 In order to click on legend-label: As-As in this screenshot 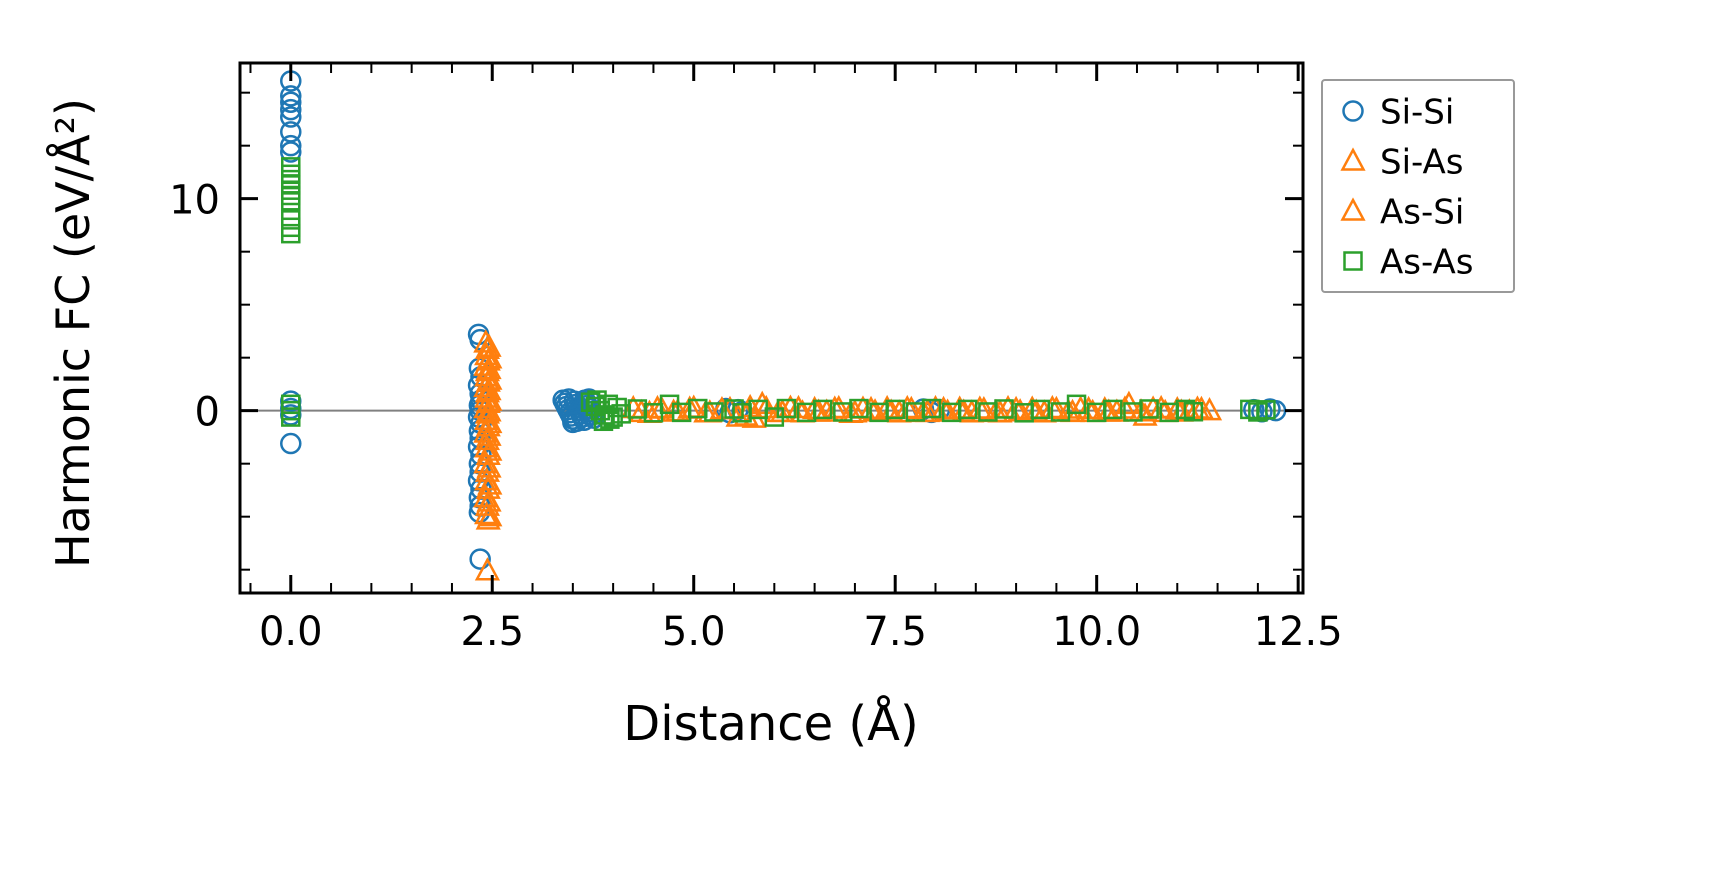, I will do `click(1426, 262)`.